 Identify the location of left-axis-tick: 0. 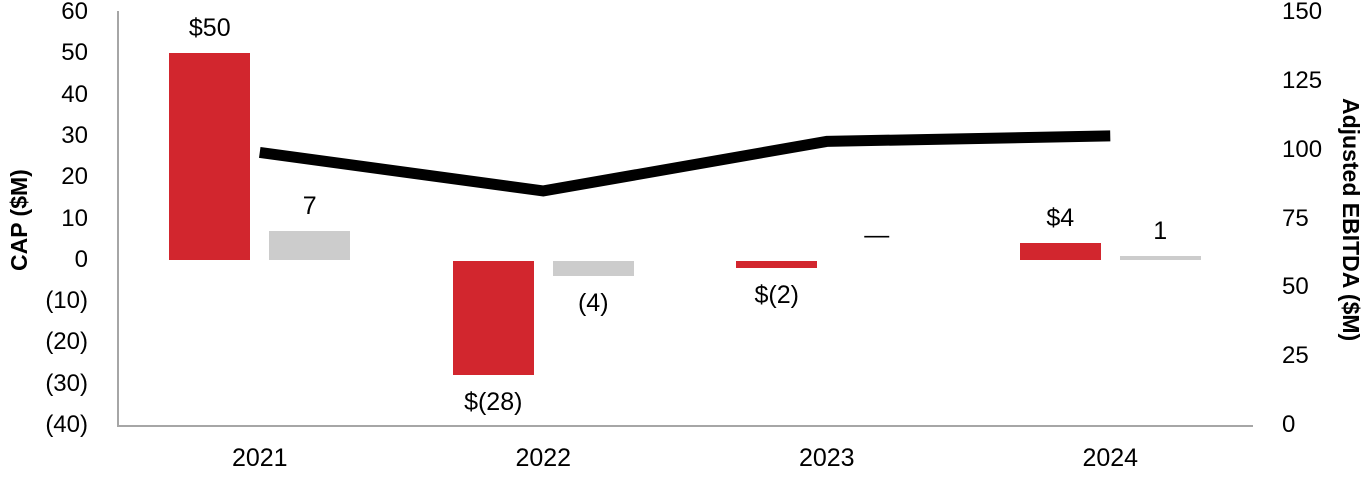
(81, 259).